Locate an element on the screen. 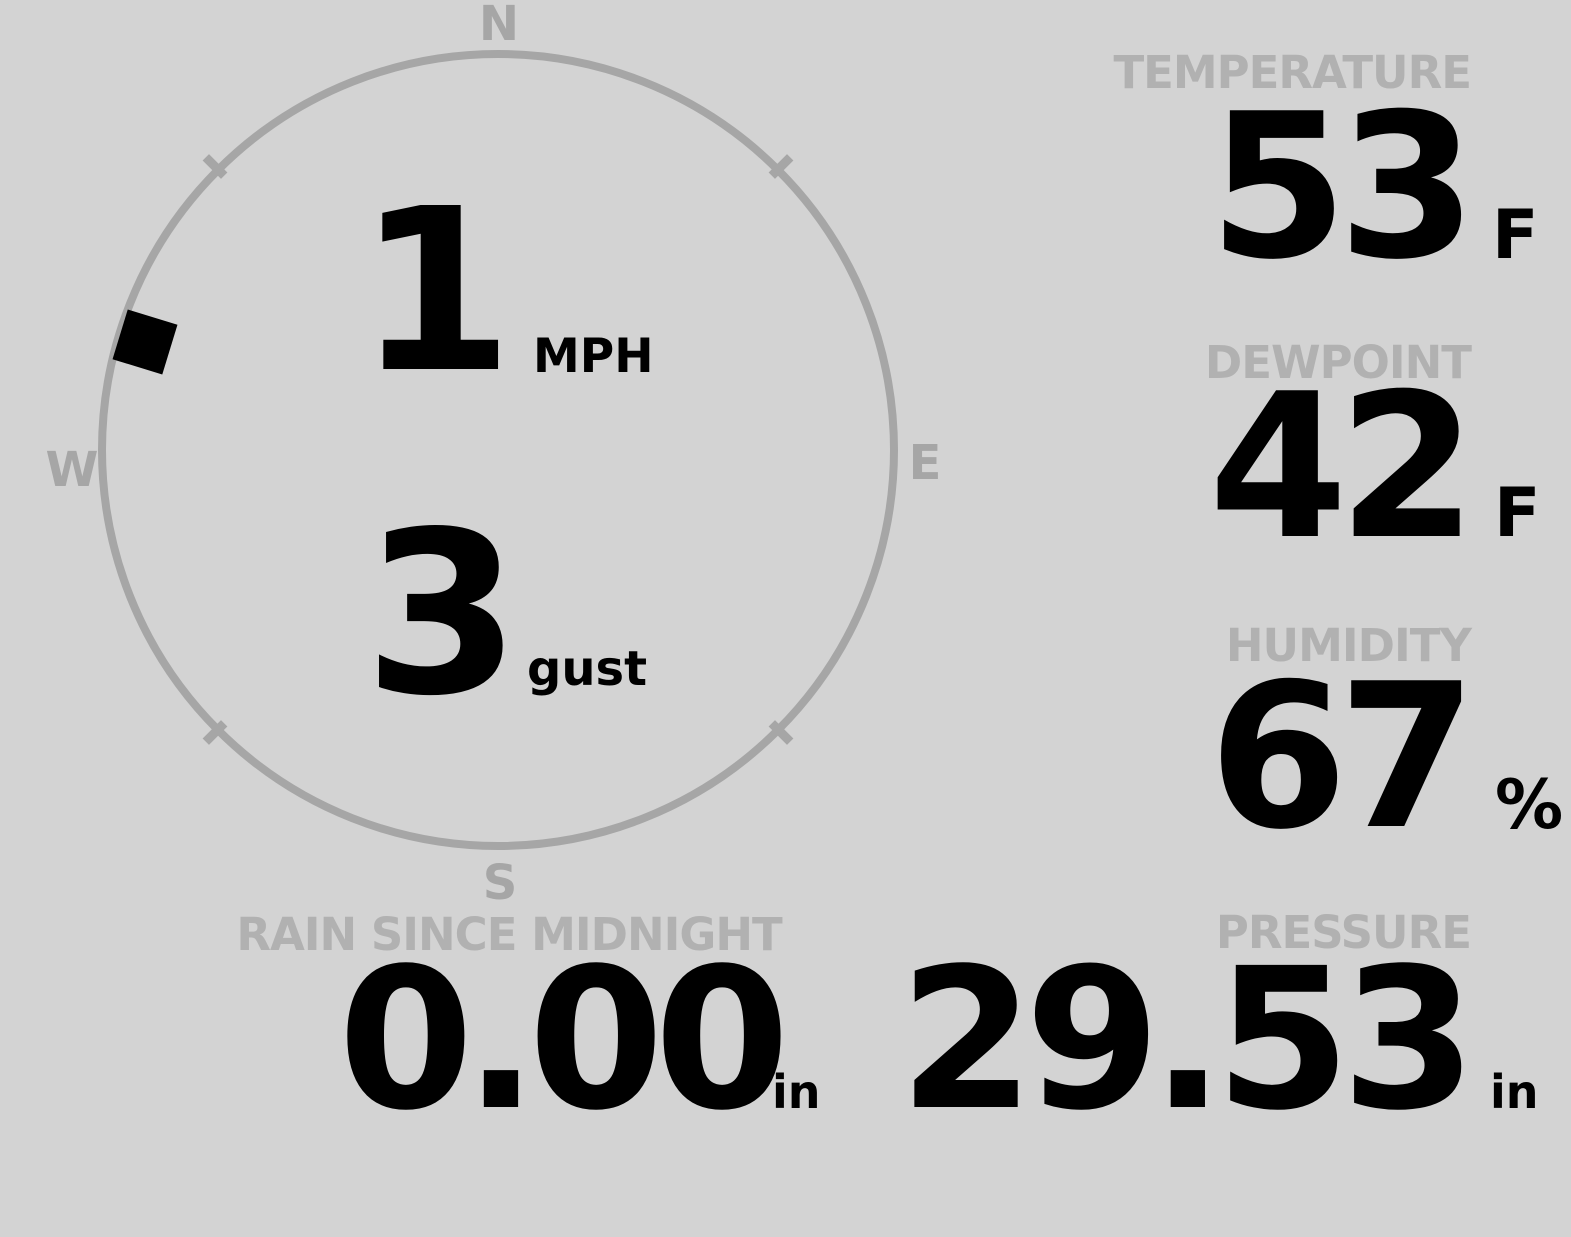 This screenshot has height=1237, width=1571. compass-label-south: S is located at coordinates (500, 883).